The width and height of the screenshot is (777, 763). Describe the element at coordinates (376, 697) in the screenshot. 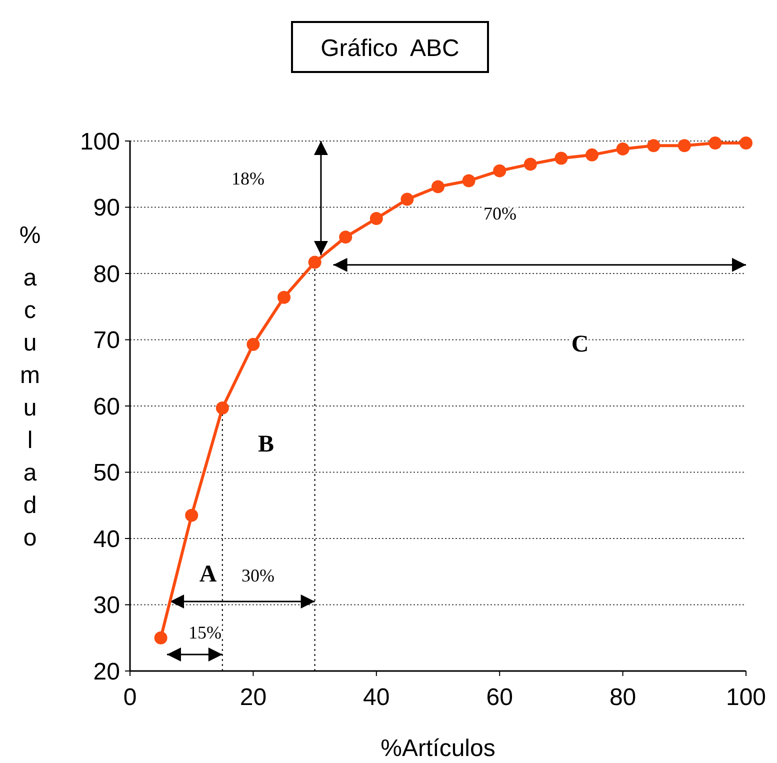

I see `x-tick-label: 40` at that location.